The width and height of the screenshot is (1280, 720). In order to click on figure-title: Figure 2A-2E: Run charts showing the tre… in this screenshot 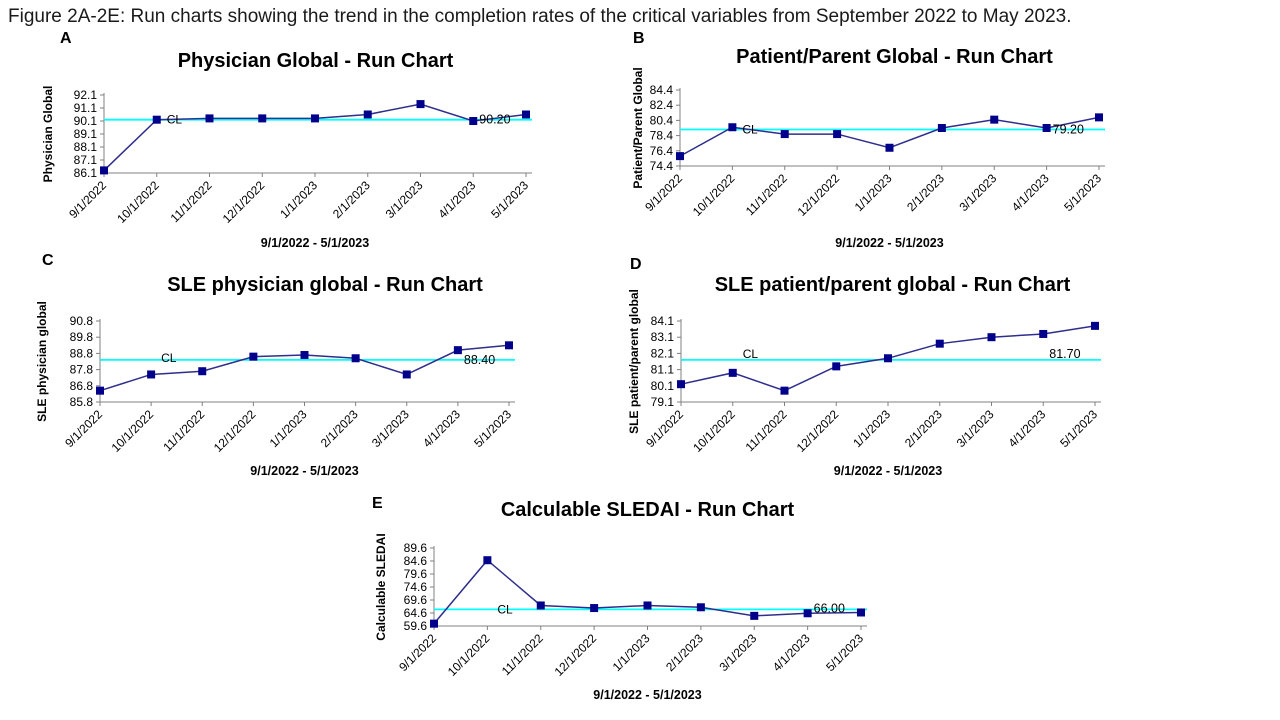, I will do `click(540, 16)`.